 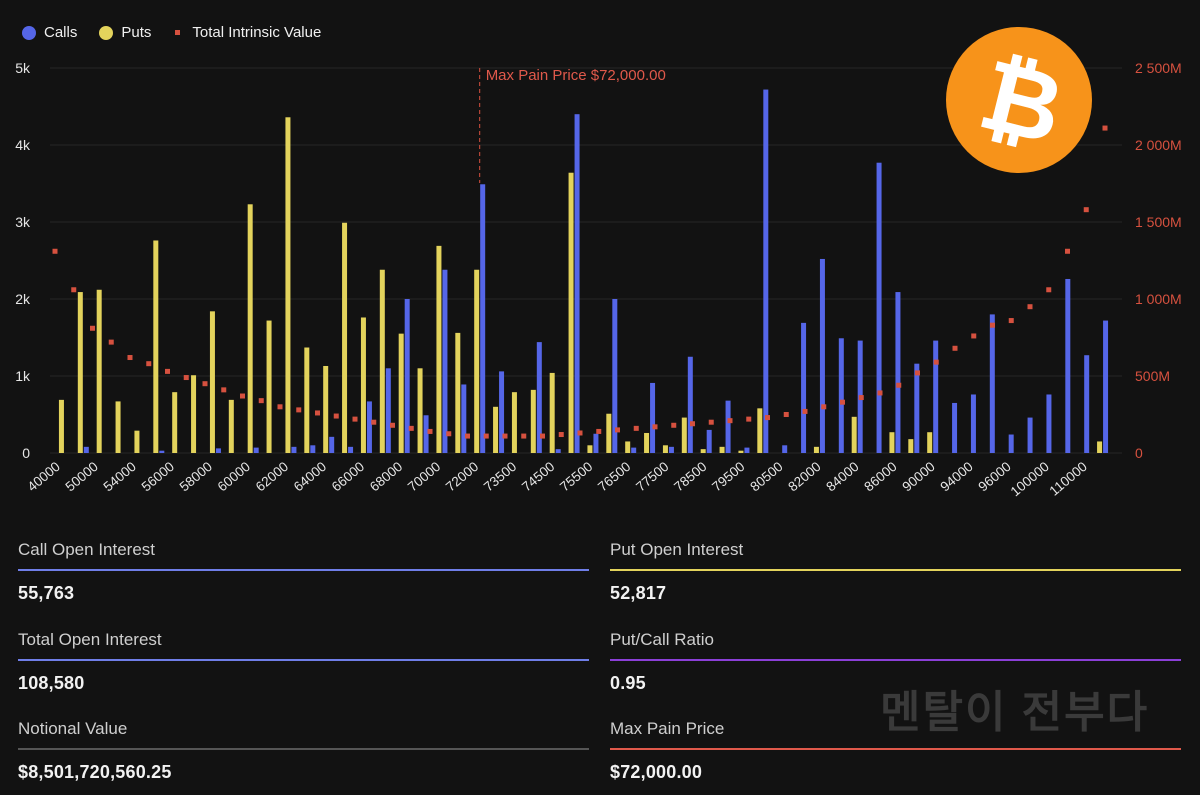 What do you see at coordinates (178, 32) in the screenshot?
I see `intrinsic-swatch` at bounding box center [178, 32].